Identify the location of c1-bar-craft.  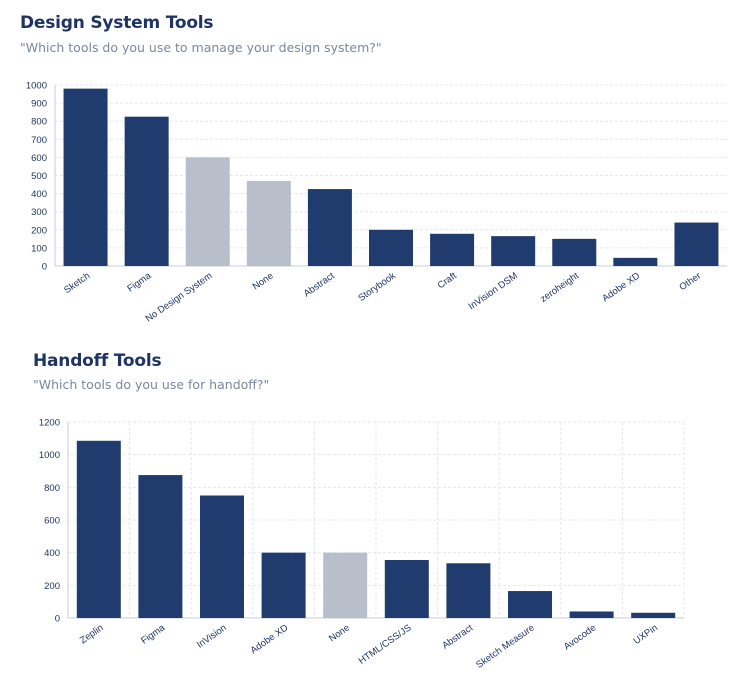
(452, 249).